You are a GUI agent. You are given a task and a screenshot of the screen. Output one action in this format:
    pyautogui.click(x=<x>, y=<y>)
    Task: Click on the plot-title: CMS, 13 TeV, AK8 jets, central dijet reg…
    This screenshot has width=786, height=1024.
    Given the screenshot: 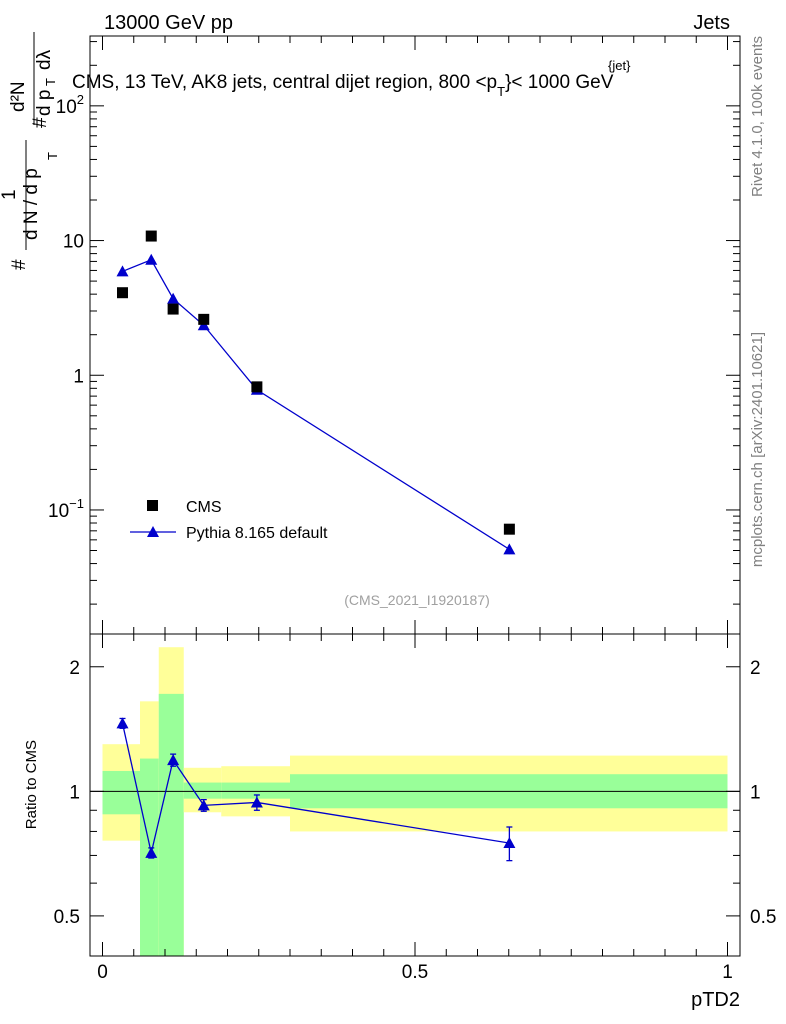 What is the action you would take?
    pyautogui.click(x=343, y=85)
    